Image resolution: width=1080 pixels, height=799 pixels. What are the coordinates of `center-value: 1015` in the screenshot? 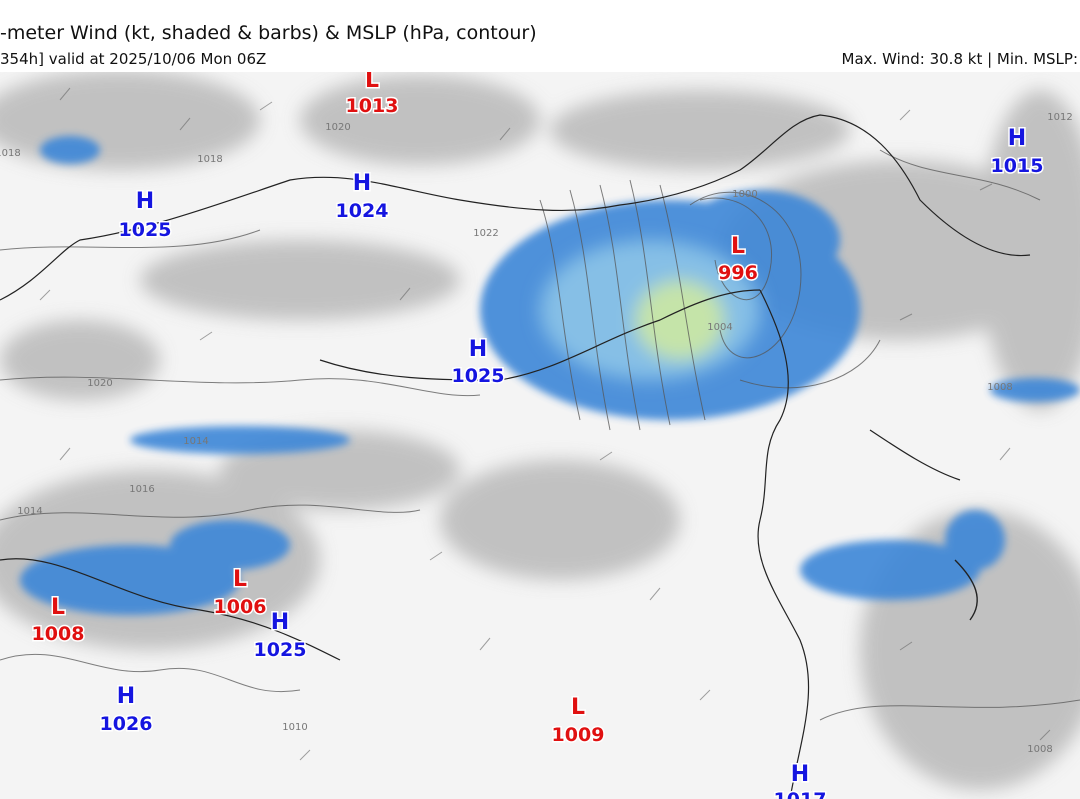 It's located at (1017, 166).